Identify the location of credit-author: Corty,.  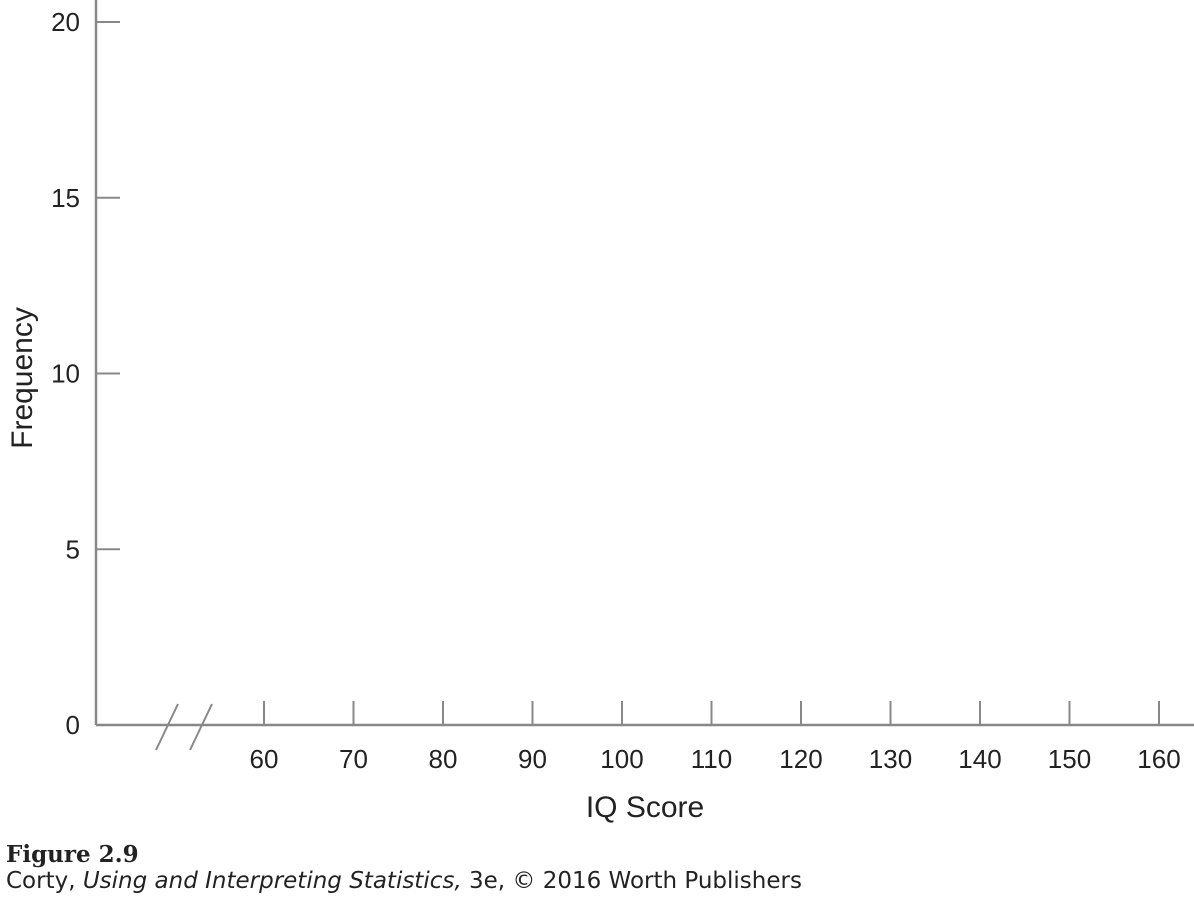
(44, 881).